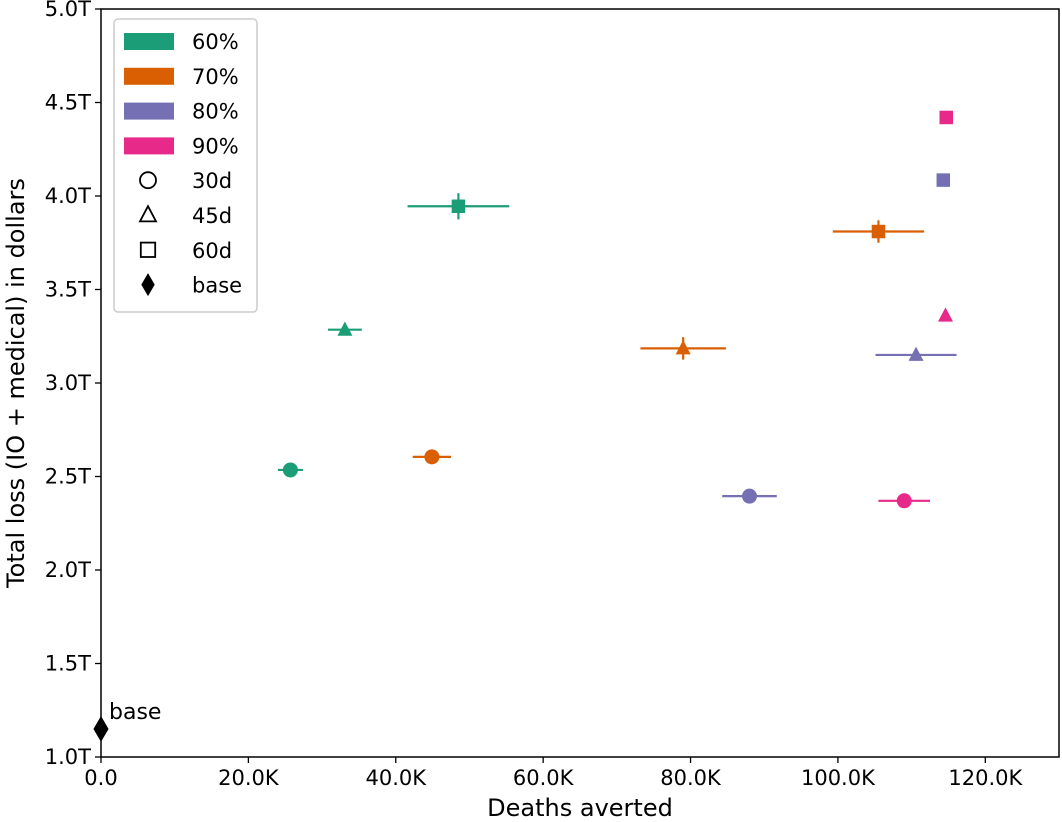 This screenshot has height=822, width=1062. I want to click on data-point-70pct-30d, so click(432, 457).